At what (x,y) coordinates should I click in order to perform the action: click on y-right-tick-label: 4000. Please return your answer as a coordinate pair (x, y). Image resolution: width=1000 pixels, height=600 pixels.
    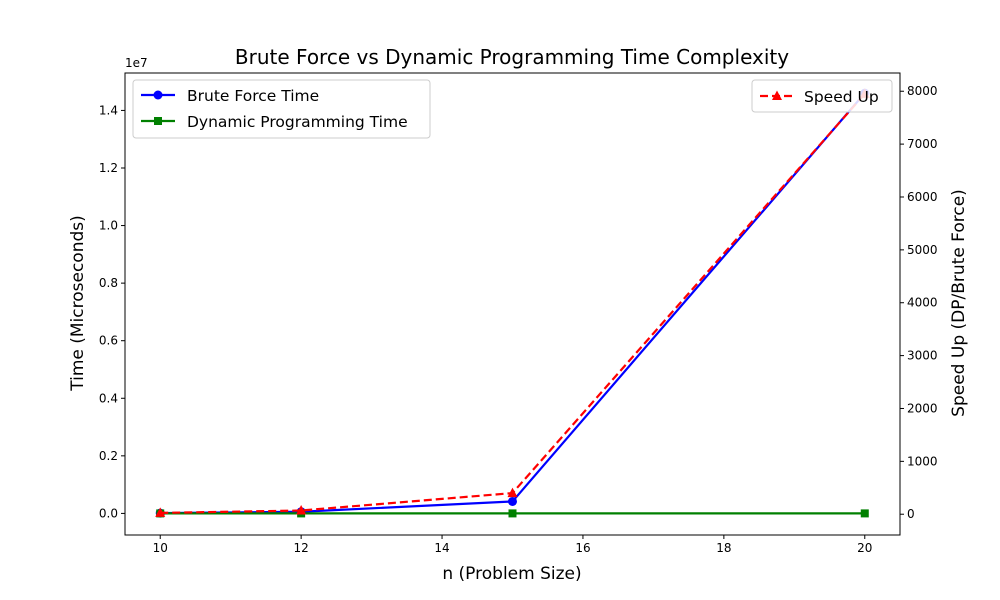
    Looking at the image, I should click on (922, 303).